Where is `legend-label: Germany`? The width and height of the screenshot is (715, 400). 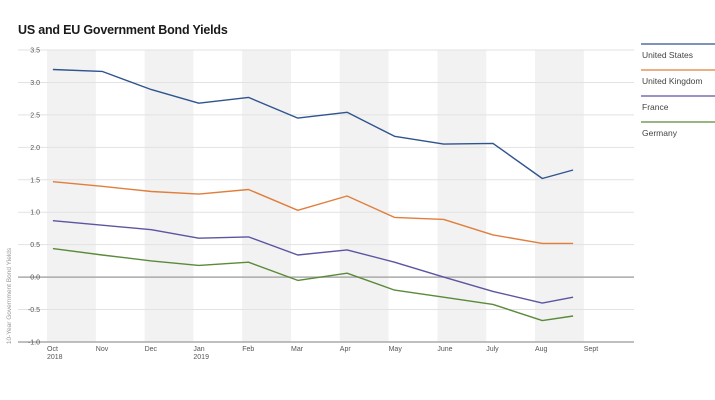 legend-label: Germany is located at coordinates (660, 133).